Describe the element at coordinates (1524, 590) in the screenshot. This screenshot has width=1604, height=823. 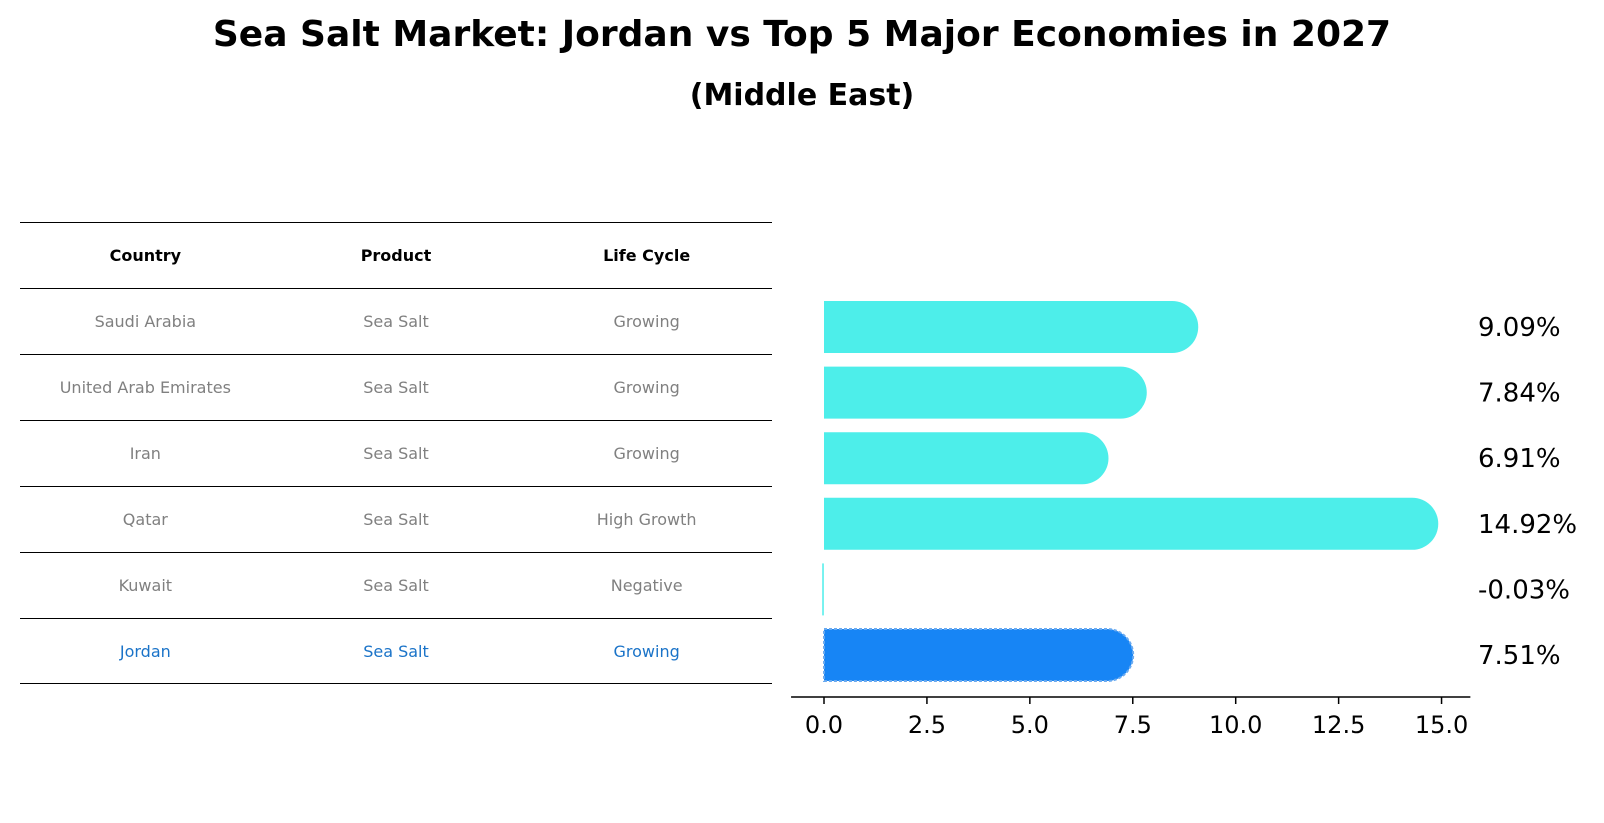
I see `bar-value-label: -0.03%` at that location.